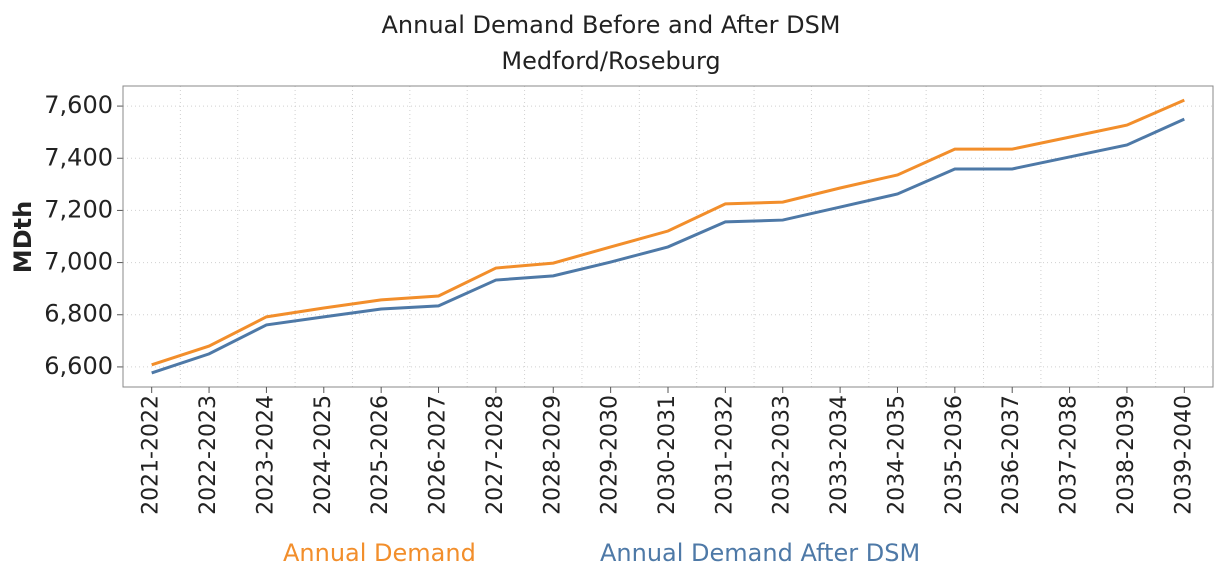 The image size is (1217, 568). I want to click on x-tick-label: 2035-2036, so click(954, 455).